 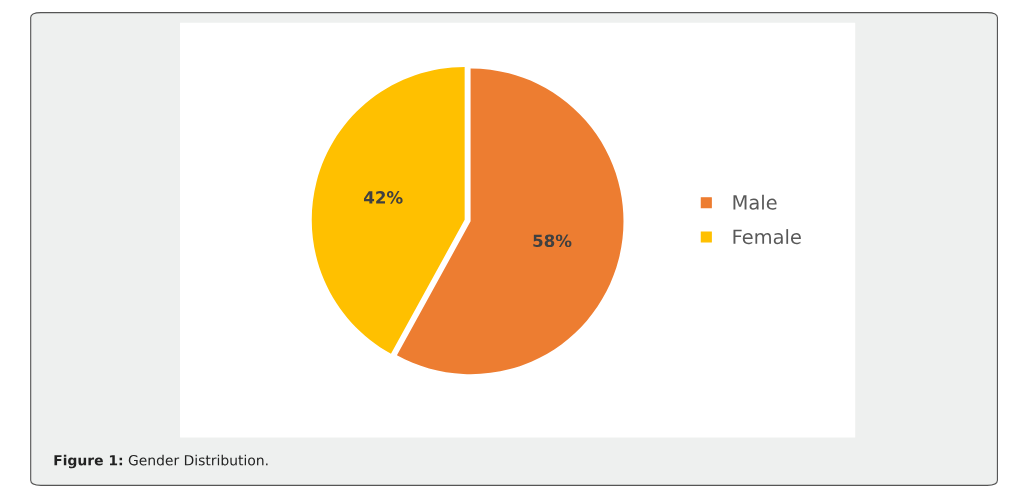 I want to click on legend-label: Female, so click(x=767, y=237).